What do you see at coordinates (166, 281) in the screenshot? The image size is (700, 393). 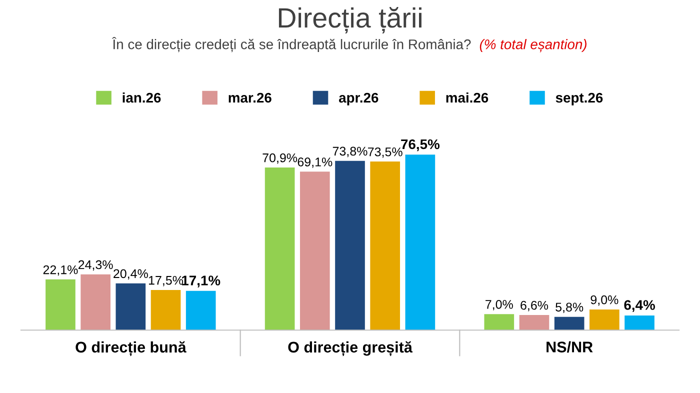 I see `data-label: 17,5%` at bounding box center [166, 281].